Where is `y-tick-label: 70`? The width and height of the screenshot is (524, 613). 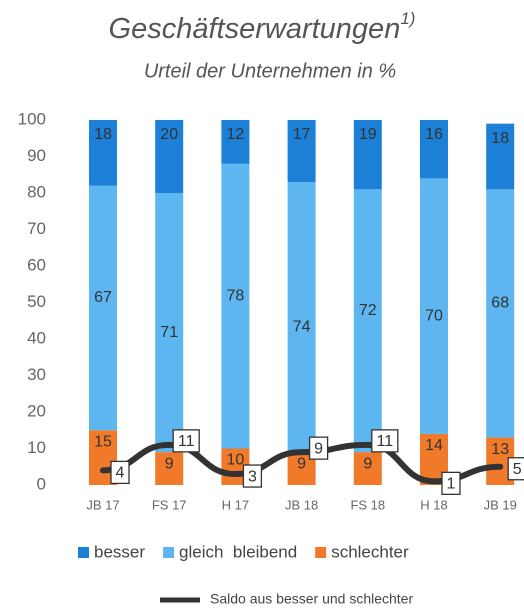
y-tick-label: 70 is located at coordinates (36, 228).